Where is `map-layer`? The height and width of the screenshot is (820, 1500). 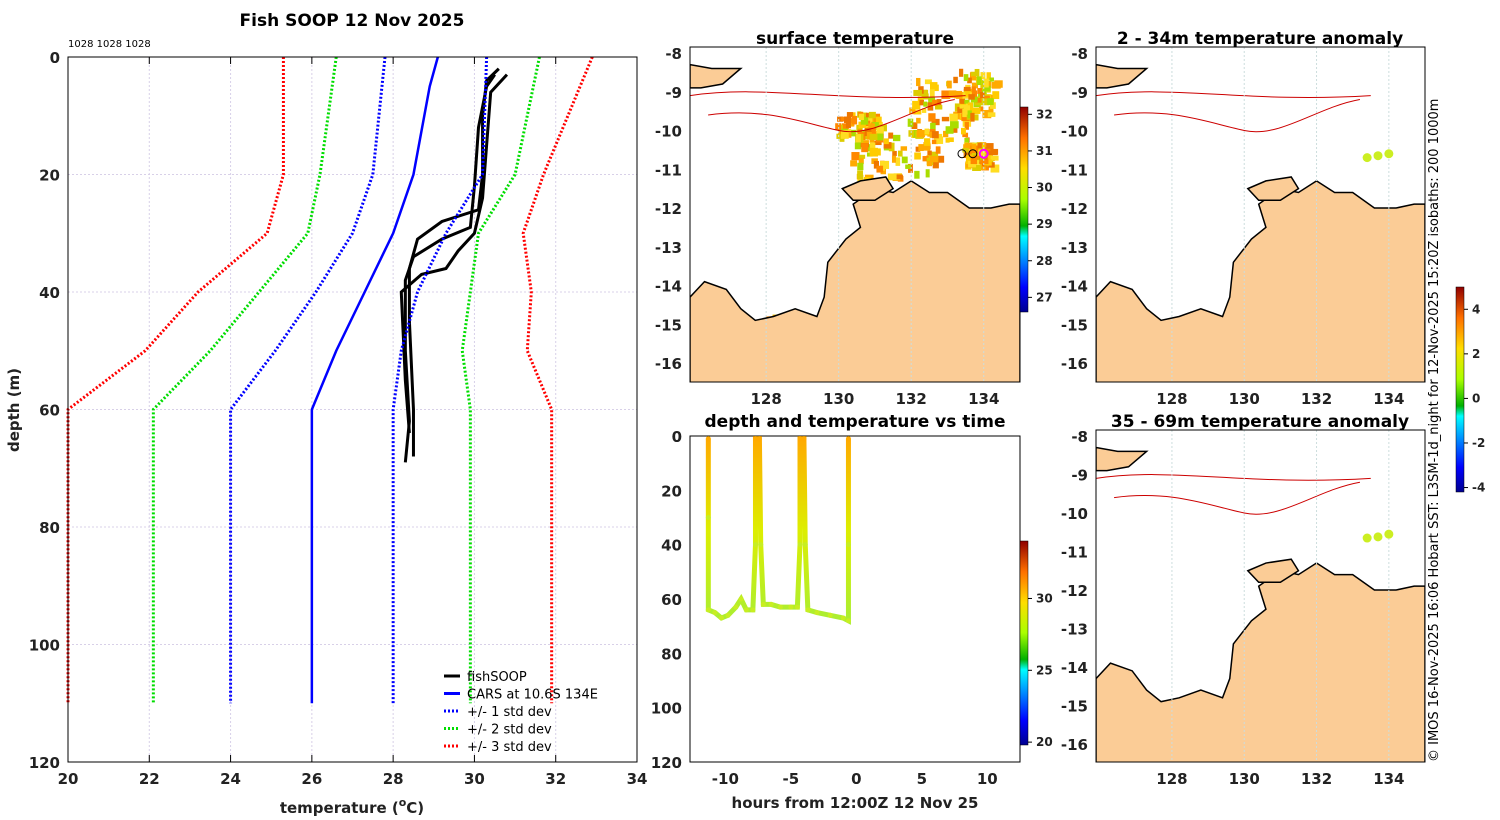
map-layer is located at coordinates (1260, 604).